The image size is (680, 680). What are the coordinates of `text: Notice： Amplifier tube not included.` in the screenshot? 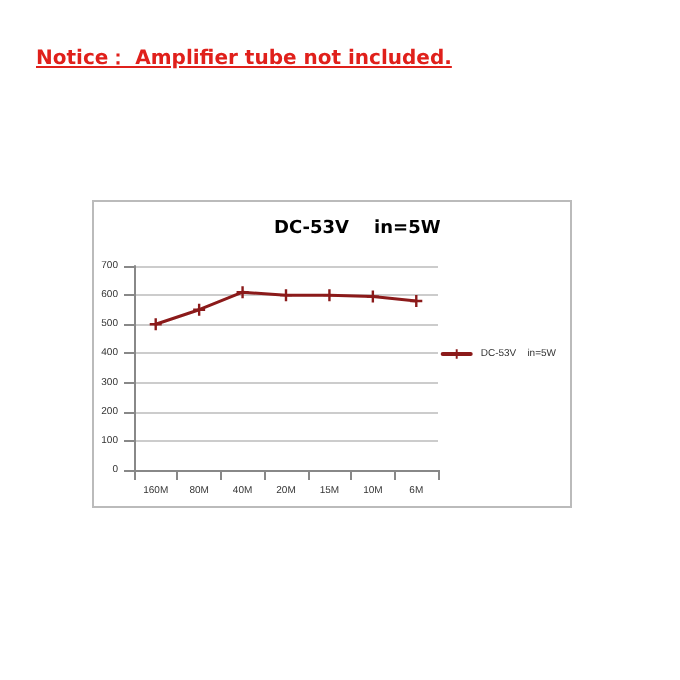 It's located at (244, 59).